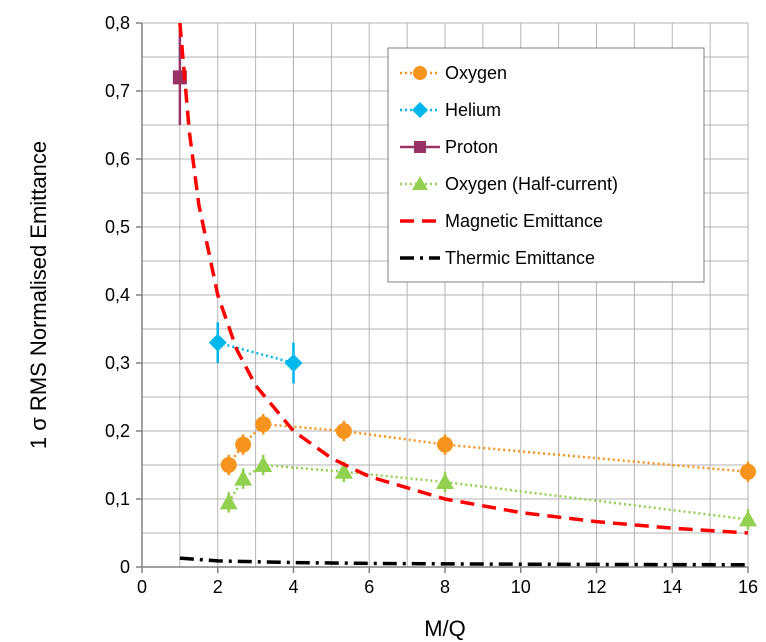 The height and width of the screenshot is (642, 766). I want to click on x-tick-label: 6, so click(369, 587).